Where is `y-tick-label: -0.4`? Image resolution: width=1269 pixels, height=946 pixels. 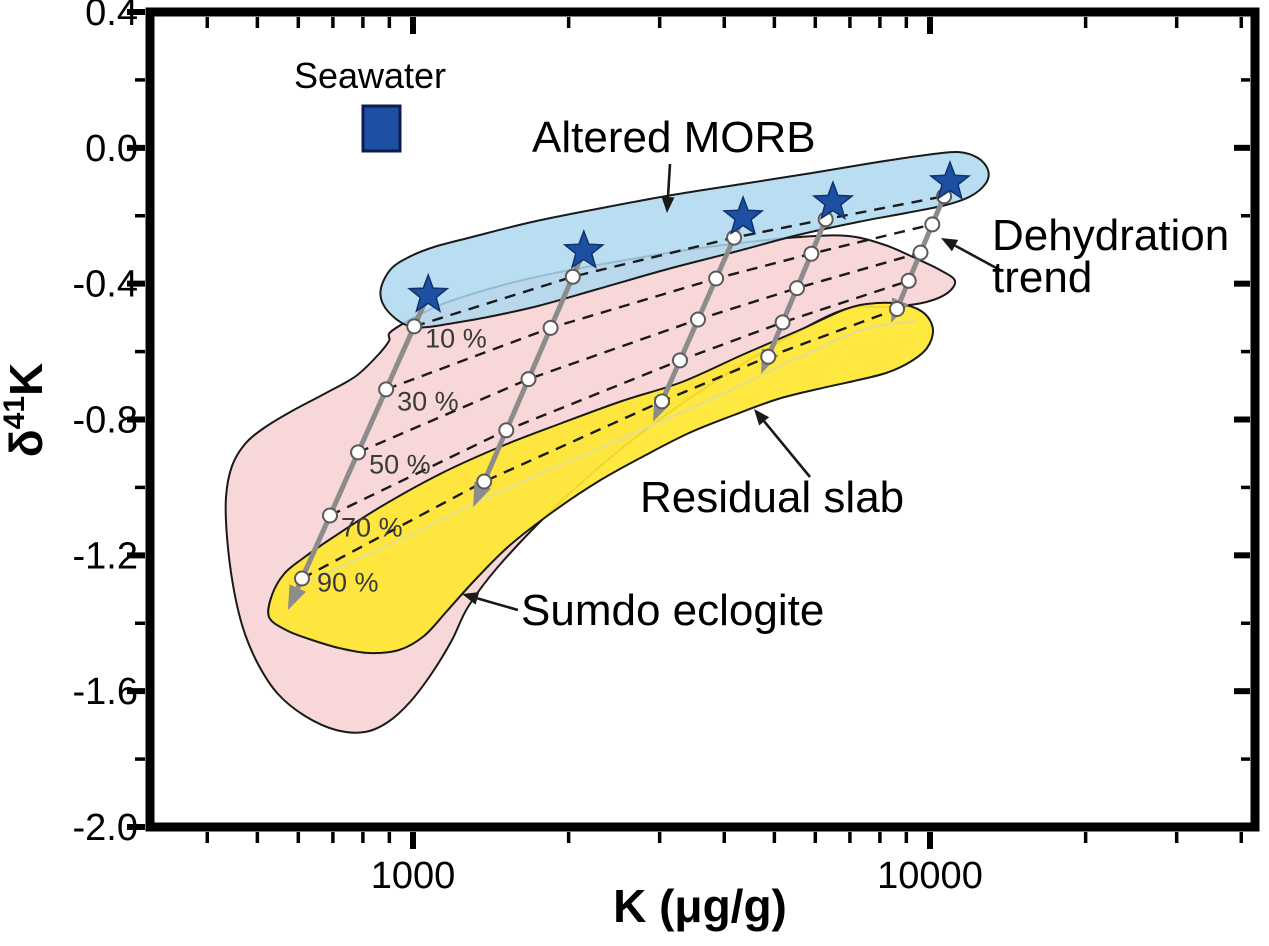 y-tick-label: -0.4 is located at coordinates (105, 285).